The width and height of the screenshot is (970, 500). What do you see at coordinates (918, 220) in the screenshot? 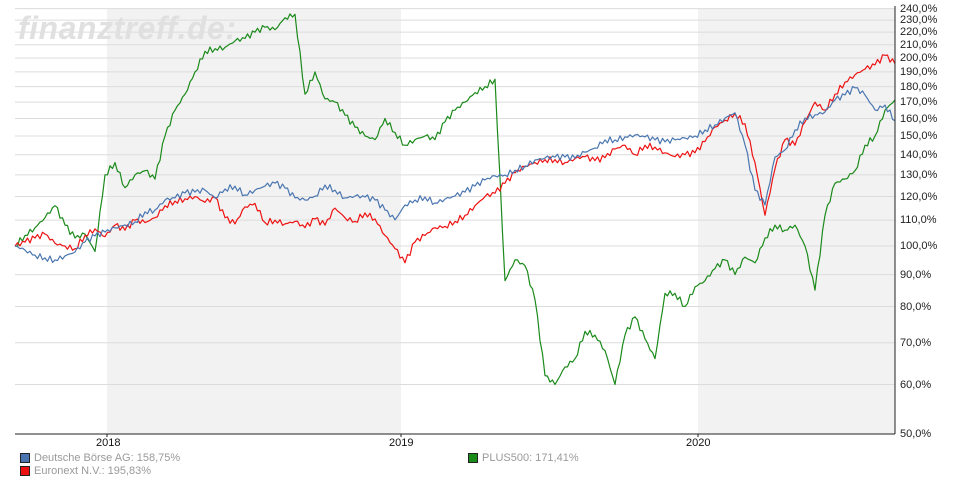
I see `y-tick-label: 110,0%` at bounding box center [918, 220].